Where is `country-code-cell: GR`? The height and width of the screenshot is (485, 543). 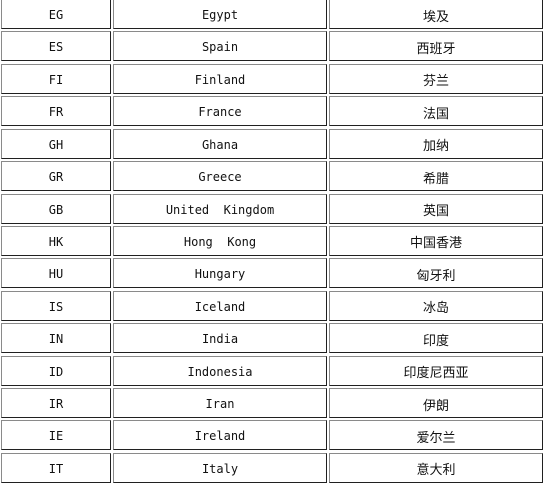
country-code-cell: GR is located at coordinates (56, 176).